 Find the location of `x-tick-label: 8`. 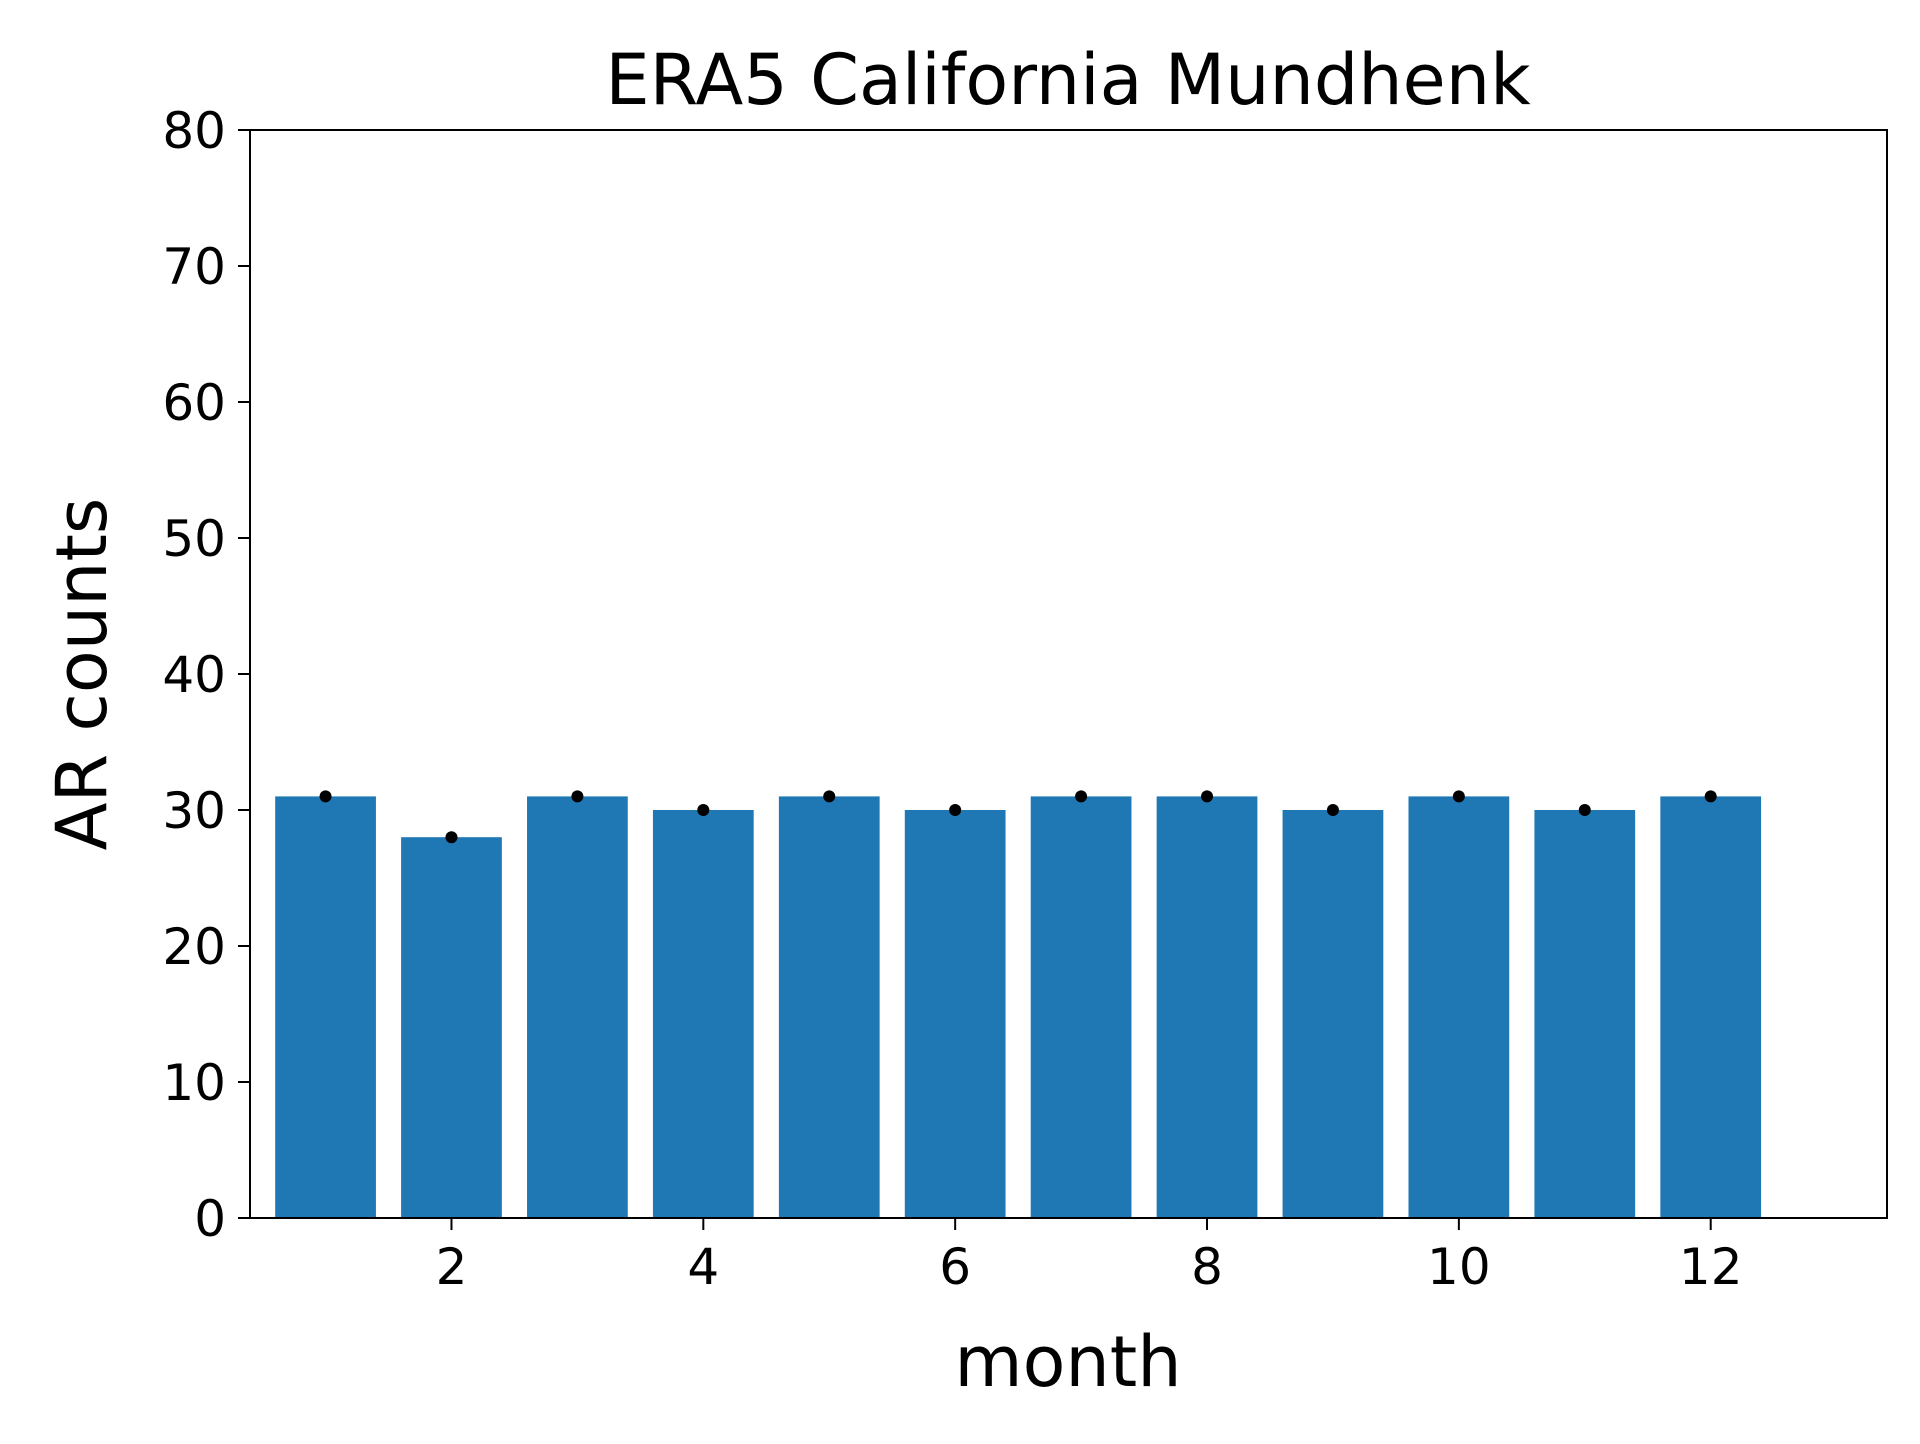

x-tick-label: 8 is located at coordinates (1207, 1267).